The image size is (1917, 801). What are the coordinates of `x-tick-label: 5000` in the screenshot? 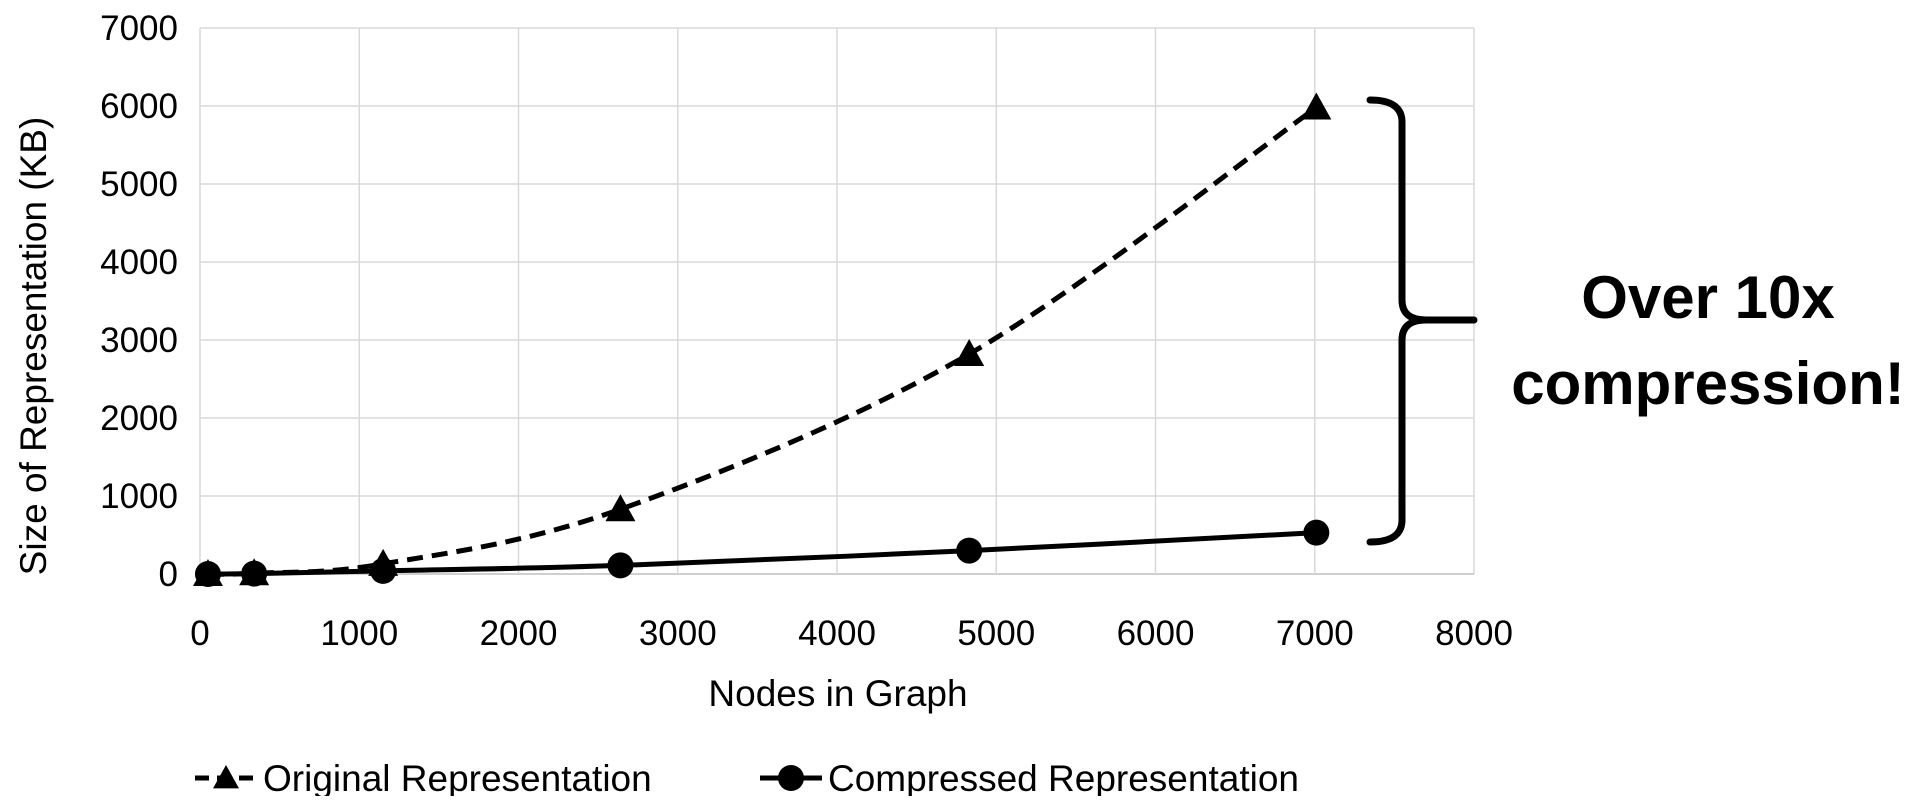 It's located at (996, 633).